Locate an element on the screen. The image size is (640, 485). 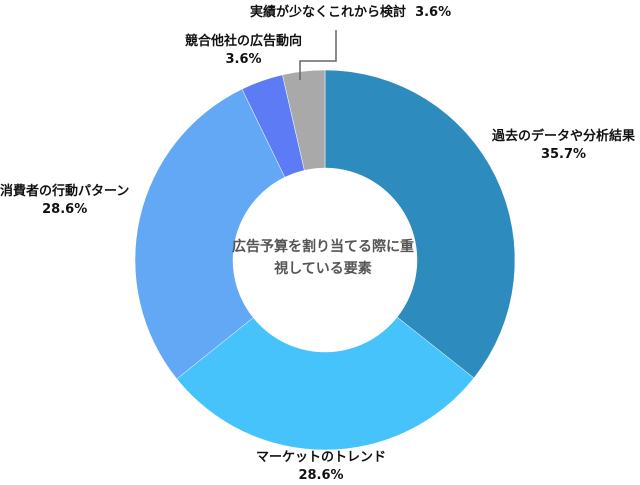
slice-label-text: 過去のデータや分析結果 is located at coordinates (564, 136).